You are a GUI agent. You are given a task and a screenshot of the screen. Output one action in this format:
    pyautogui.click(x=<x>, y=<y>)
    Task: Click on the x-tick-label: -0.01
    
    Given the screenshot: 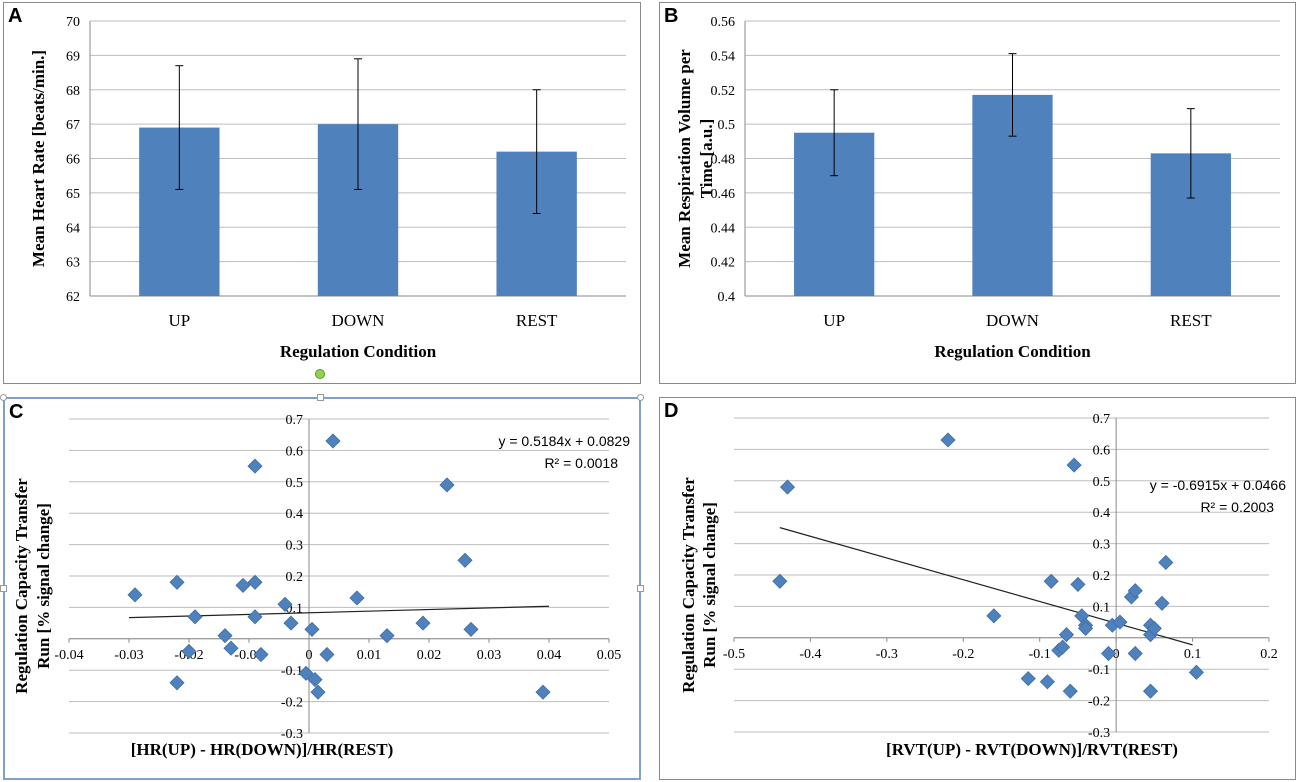 What is the action you would take?
    pyautogui.click(x=248, y=655)
    